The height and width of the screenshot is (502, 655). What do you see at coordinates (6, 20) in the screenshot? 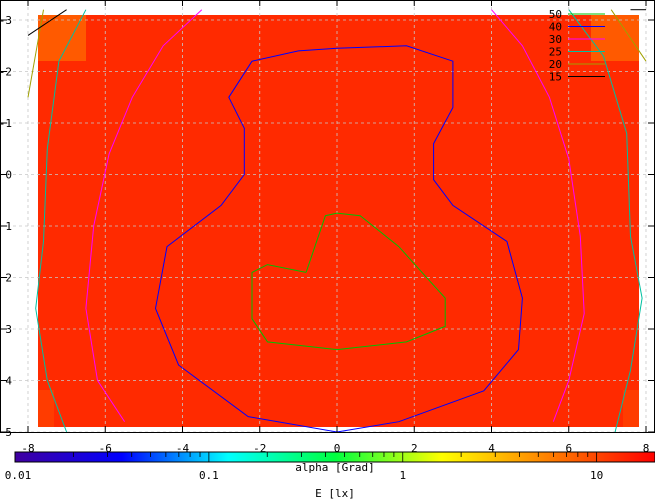
I see `y-tick-label: -3` at bounding box center [6, 20].